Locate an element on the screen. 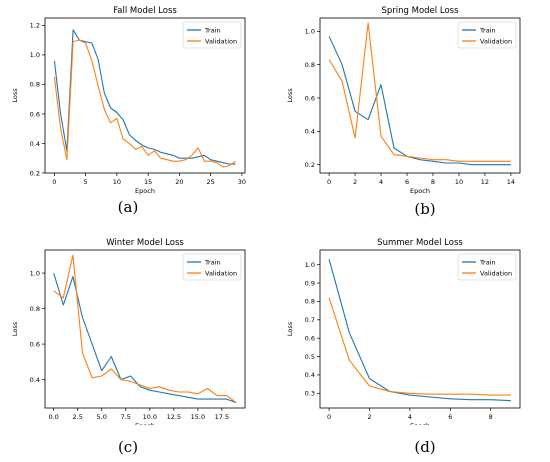  caption-b: (b) is located at coordinates (425, 209).